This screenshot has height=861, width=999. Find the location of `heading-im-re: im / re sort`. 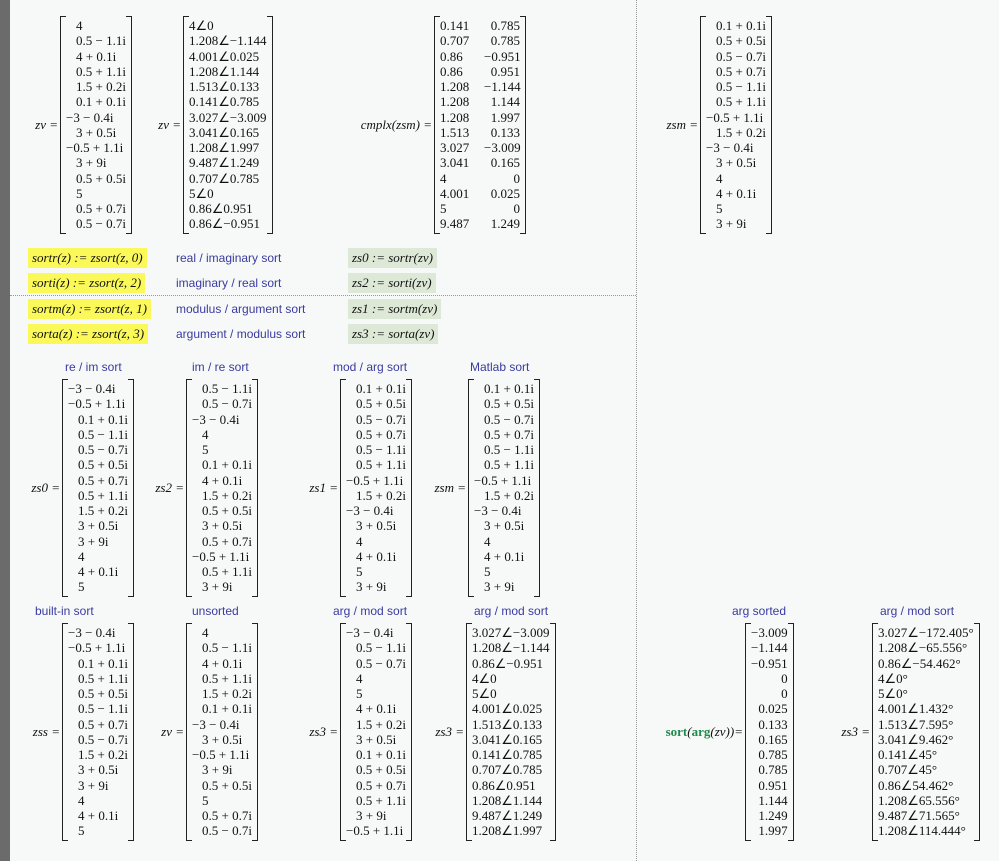

heading-im-re: im / re sort is located at coordinates (220, 367).